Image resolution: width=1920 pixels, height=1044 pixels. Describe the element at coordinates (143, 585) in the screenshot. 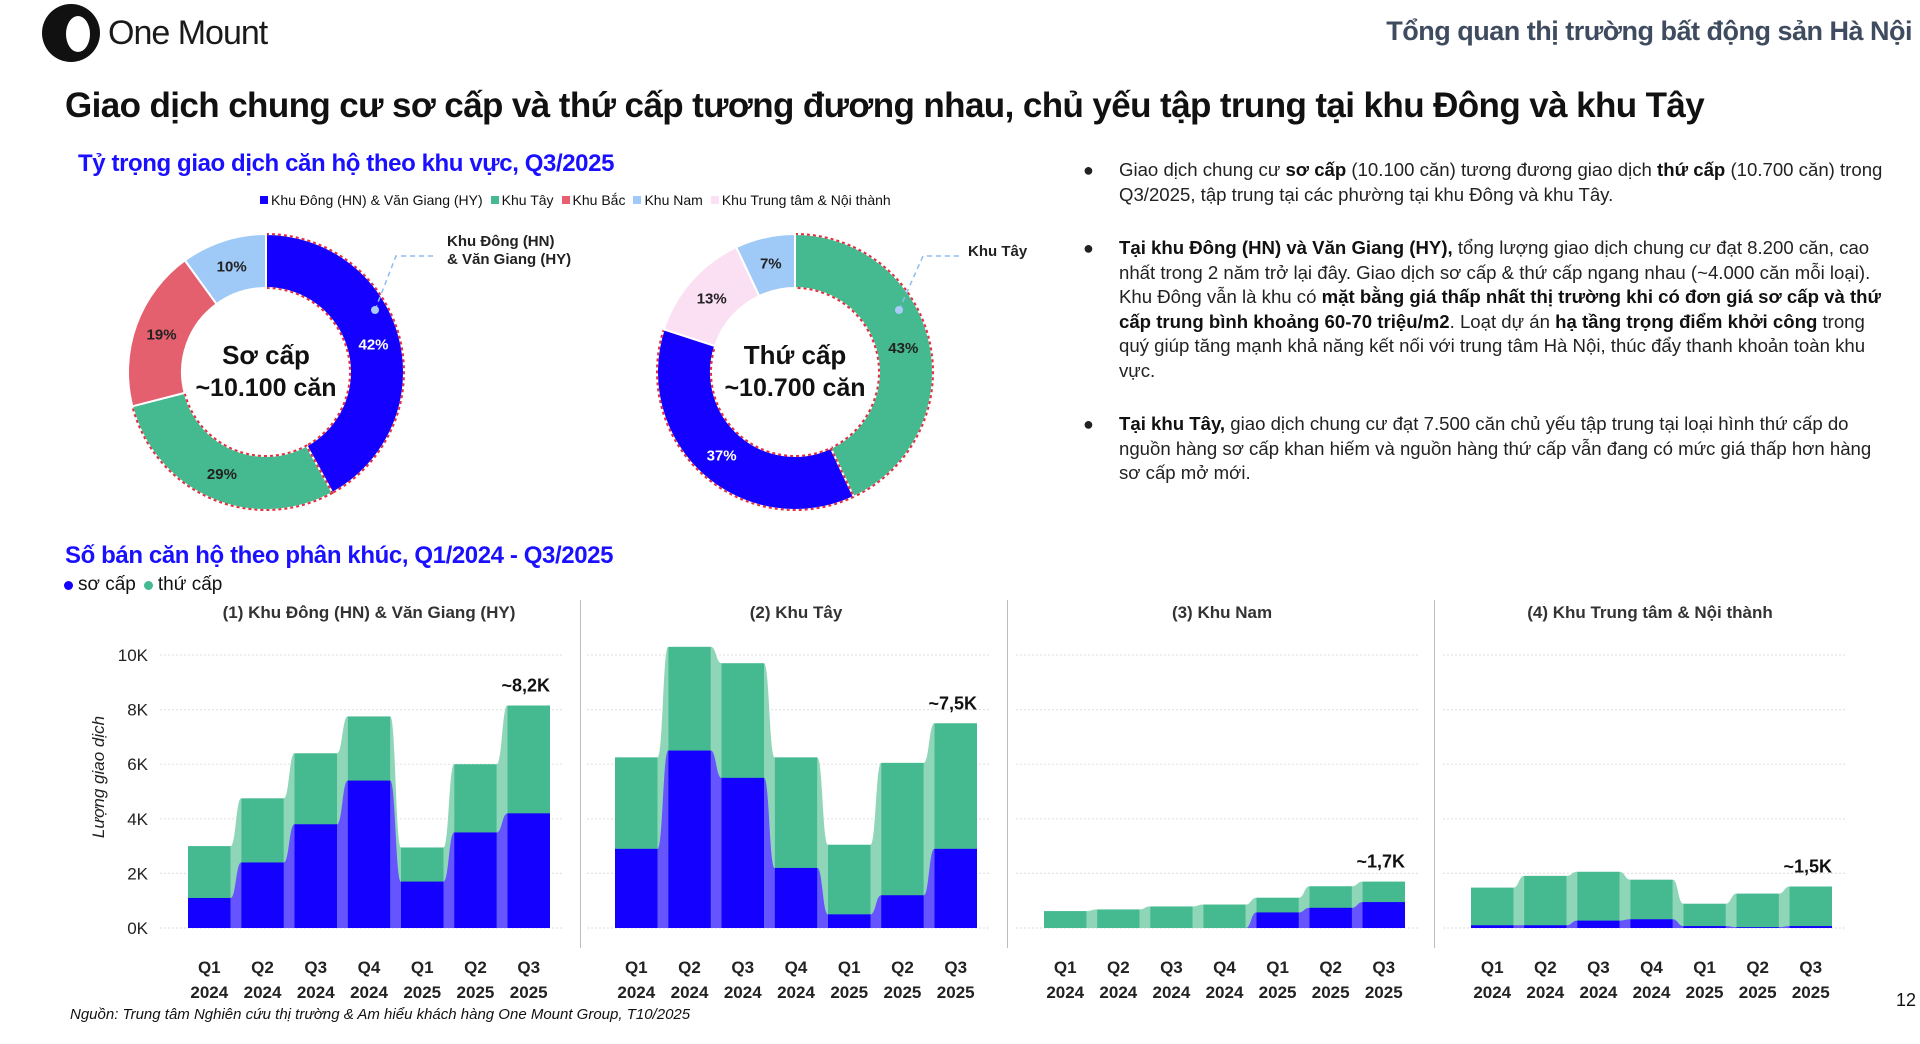

I see `bars-legend: sơ cấp thứ cấp` at that location.